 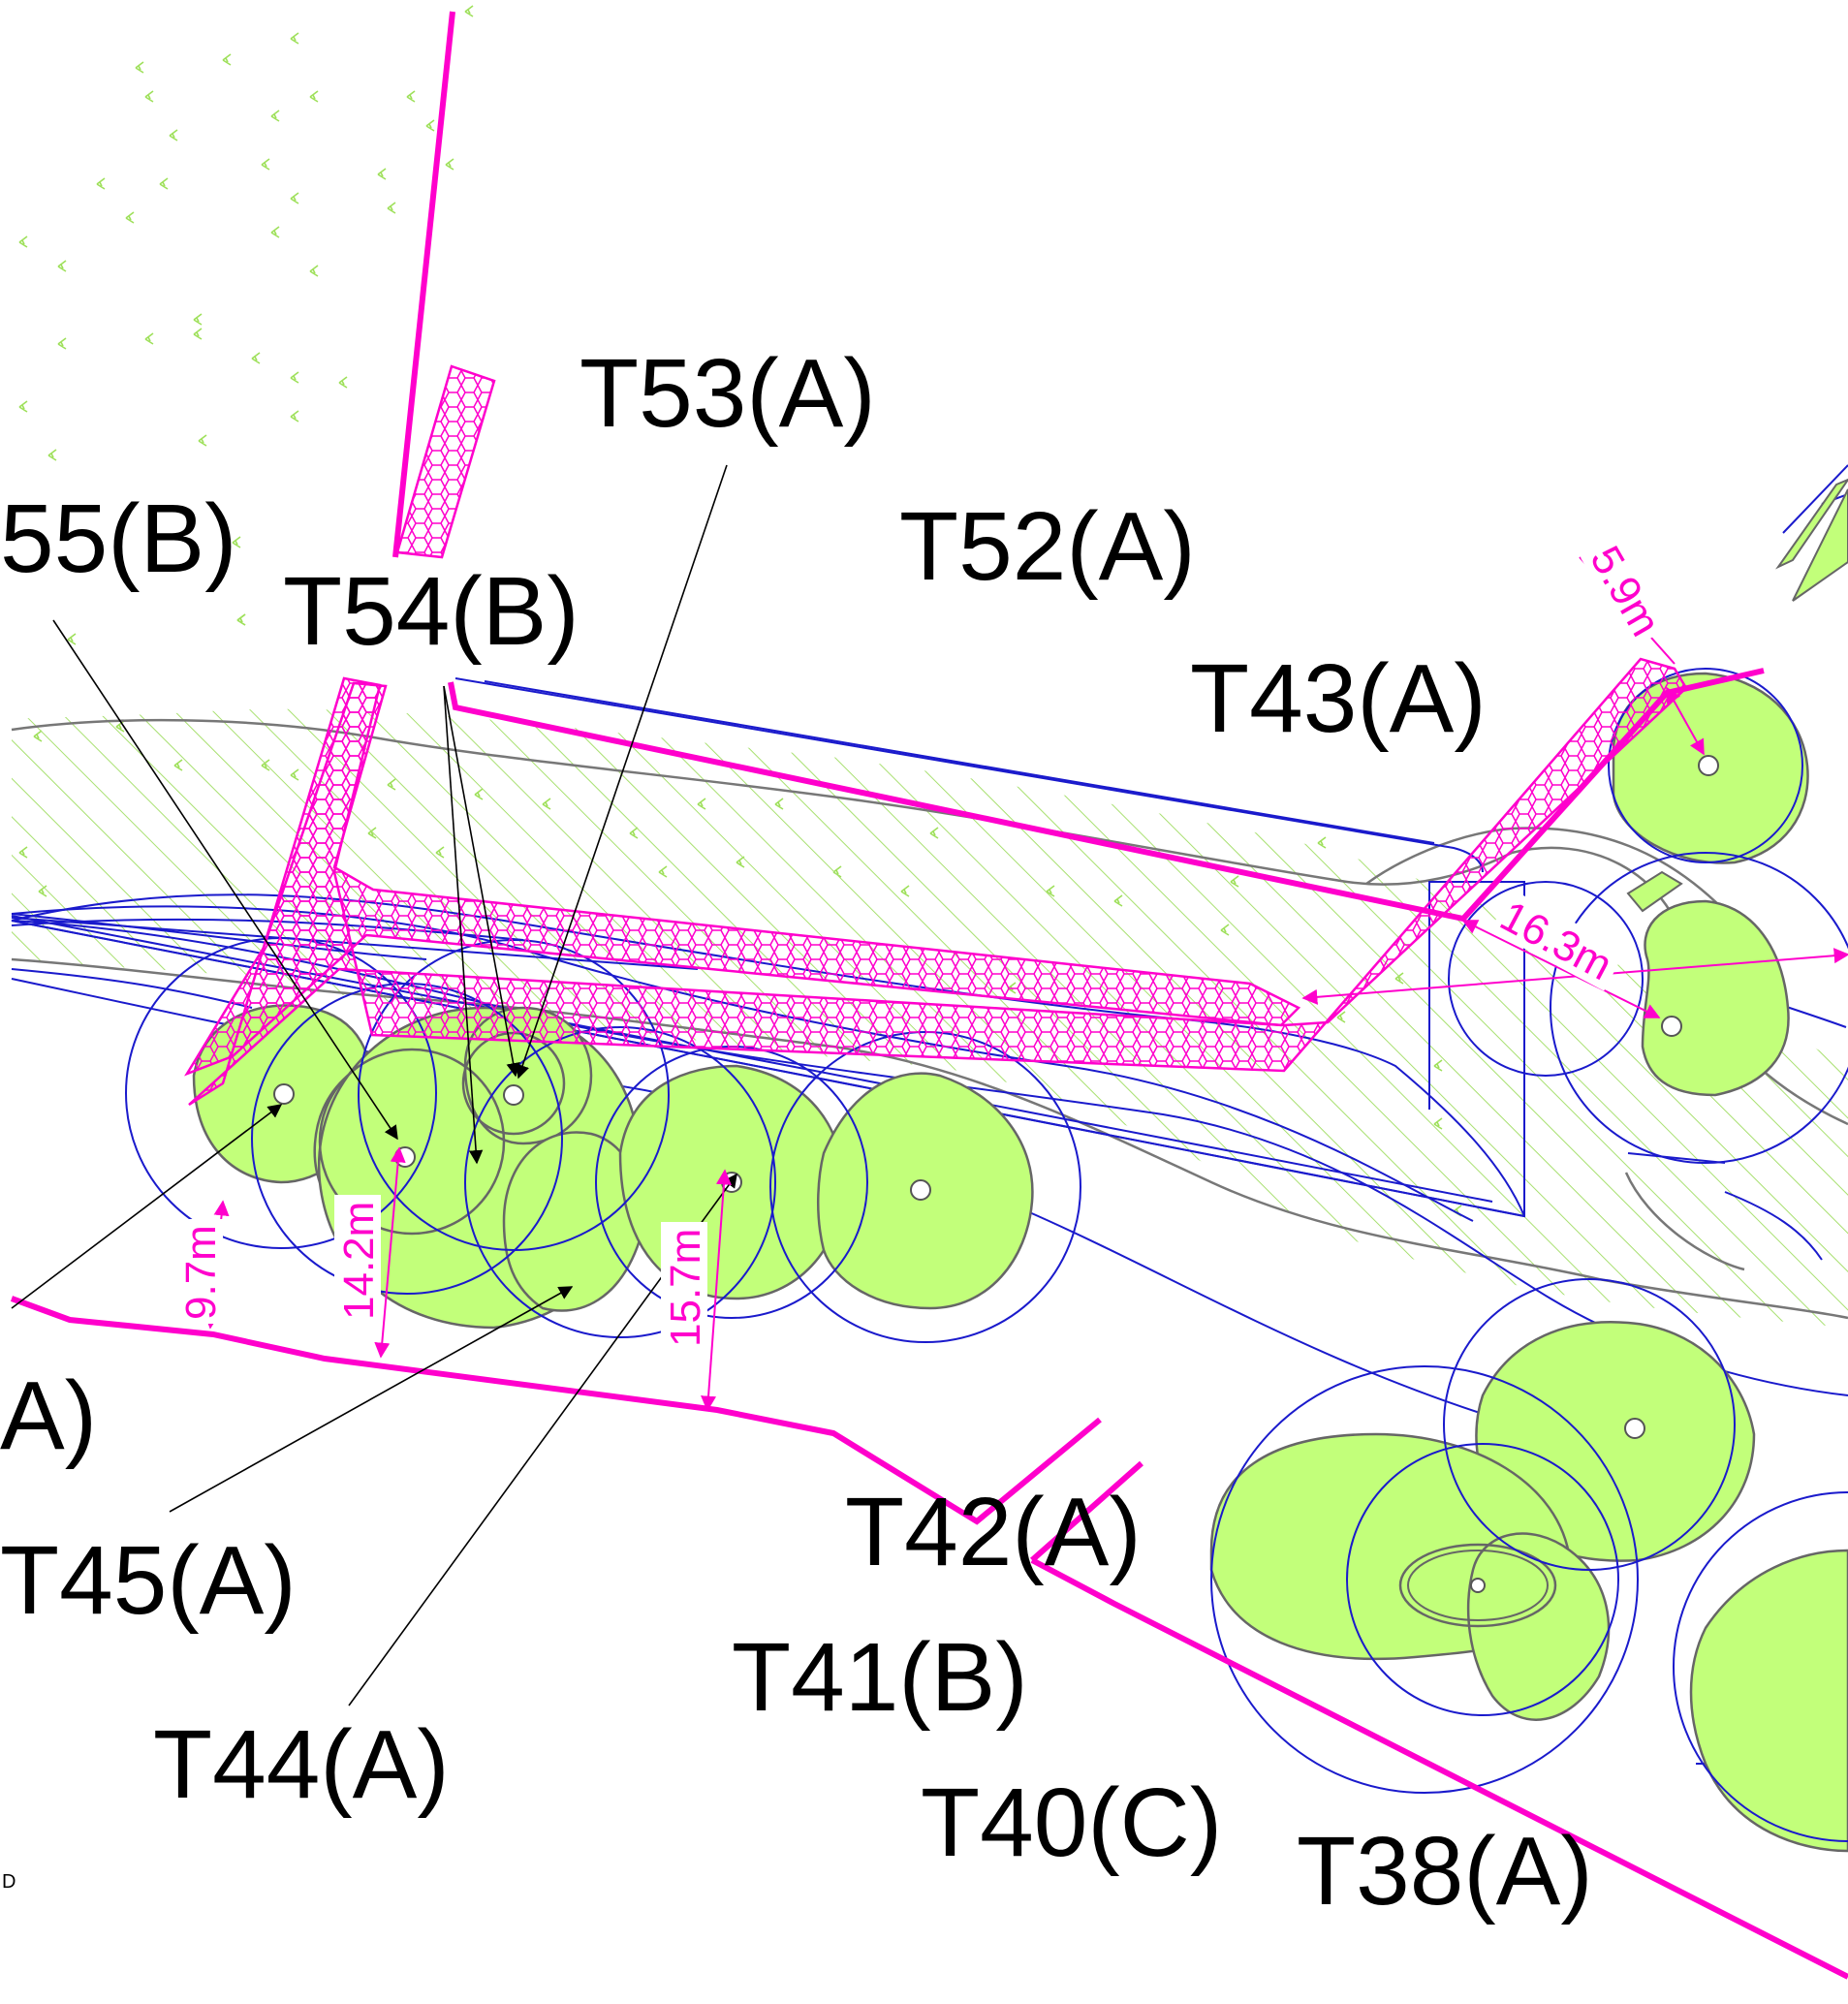 What do you see at coordinates (412, 1142) in the screenshot?
I see `canopy-t55-inner` at bounding box center [412, 1142].